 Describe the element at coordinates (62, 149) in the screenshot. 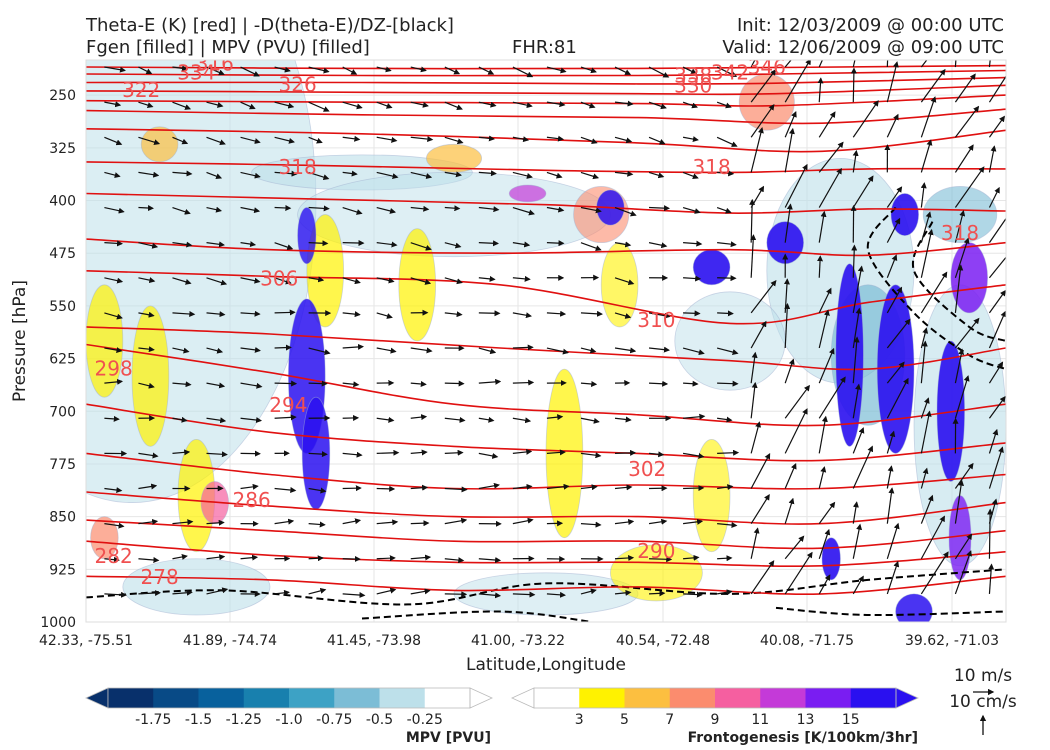

I see `y-tick-label: 325` at that location.